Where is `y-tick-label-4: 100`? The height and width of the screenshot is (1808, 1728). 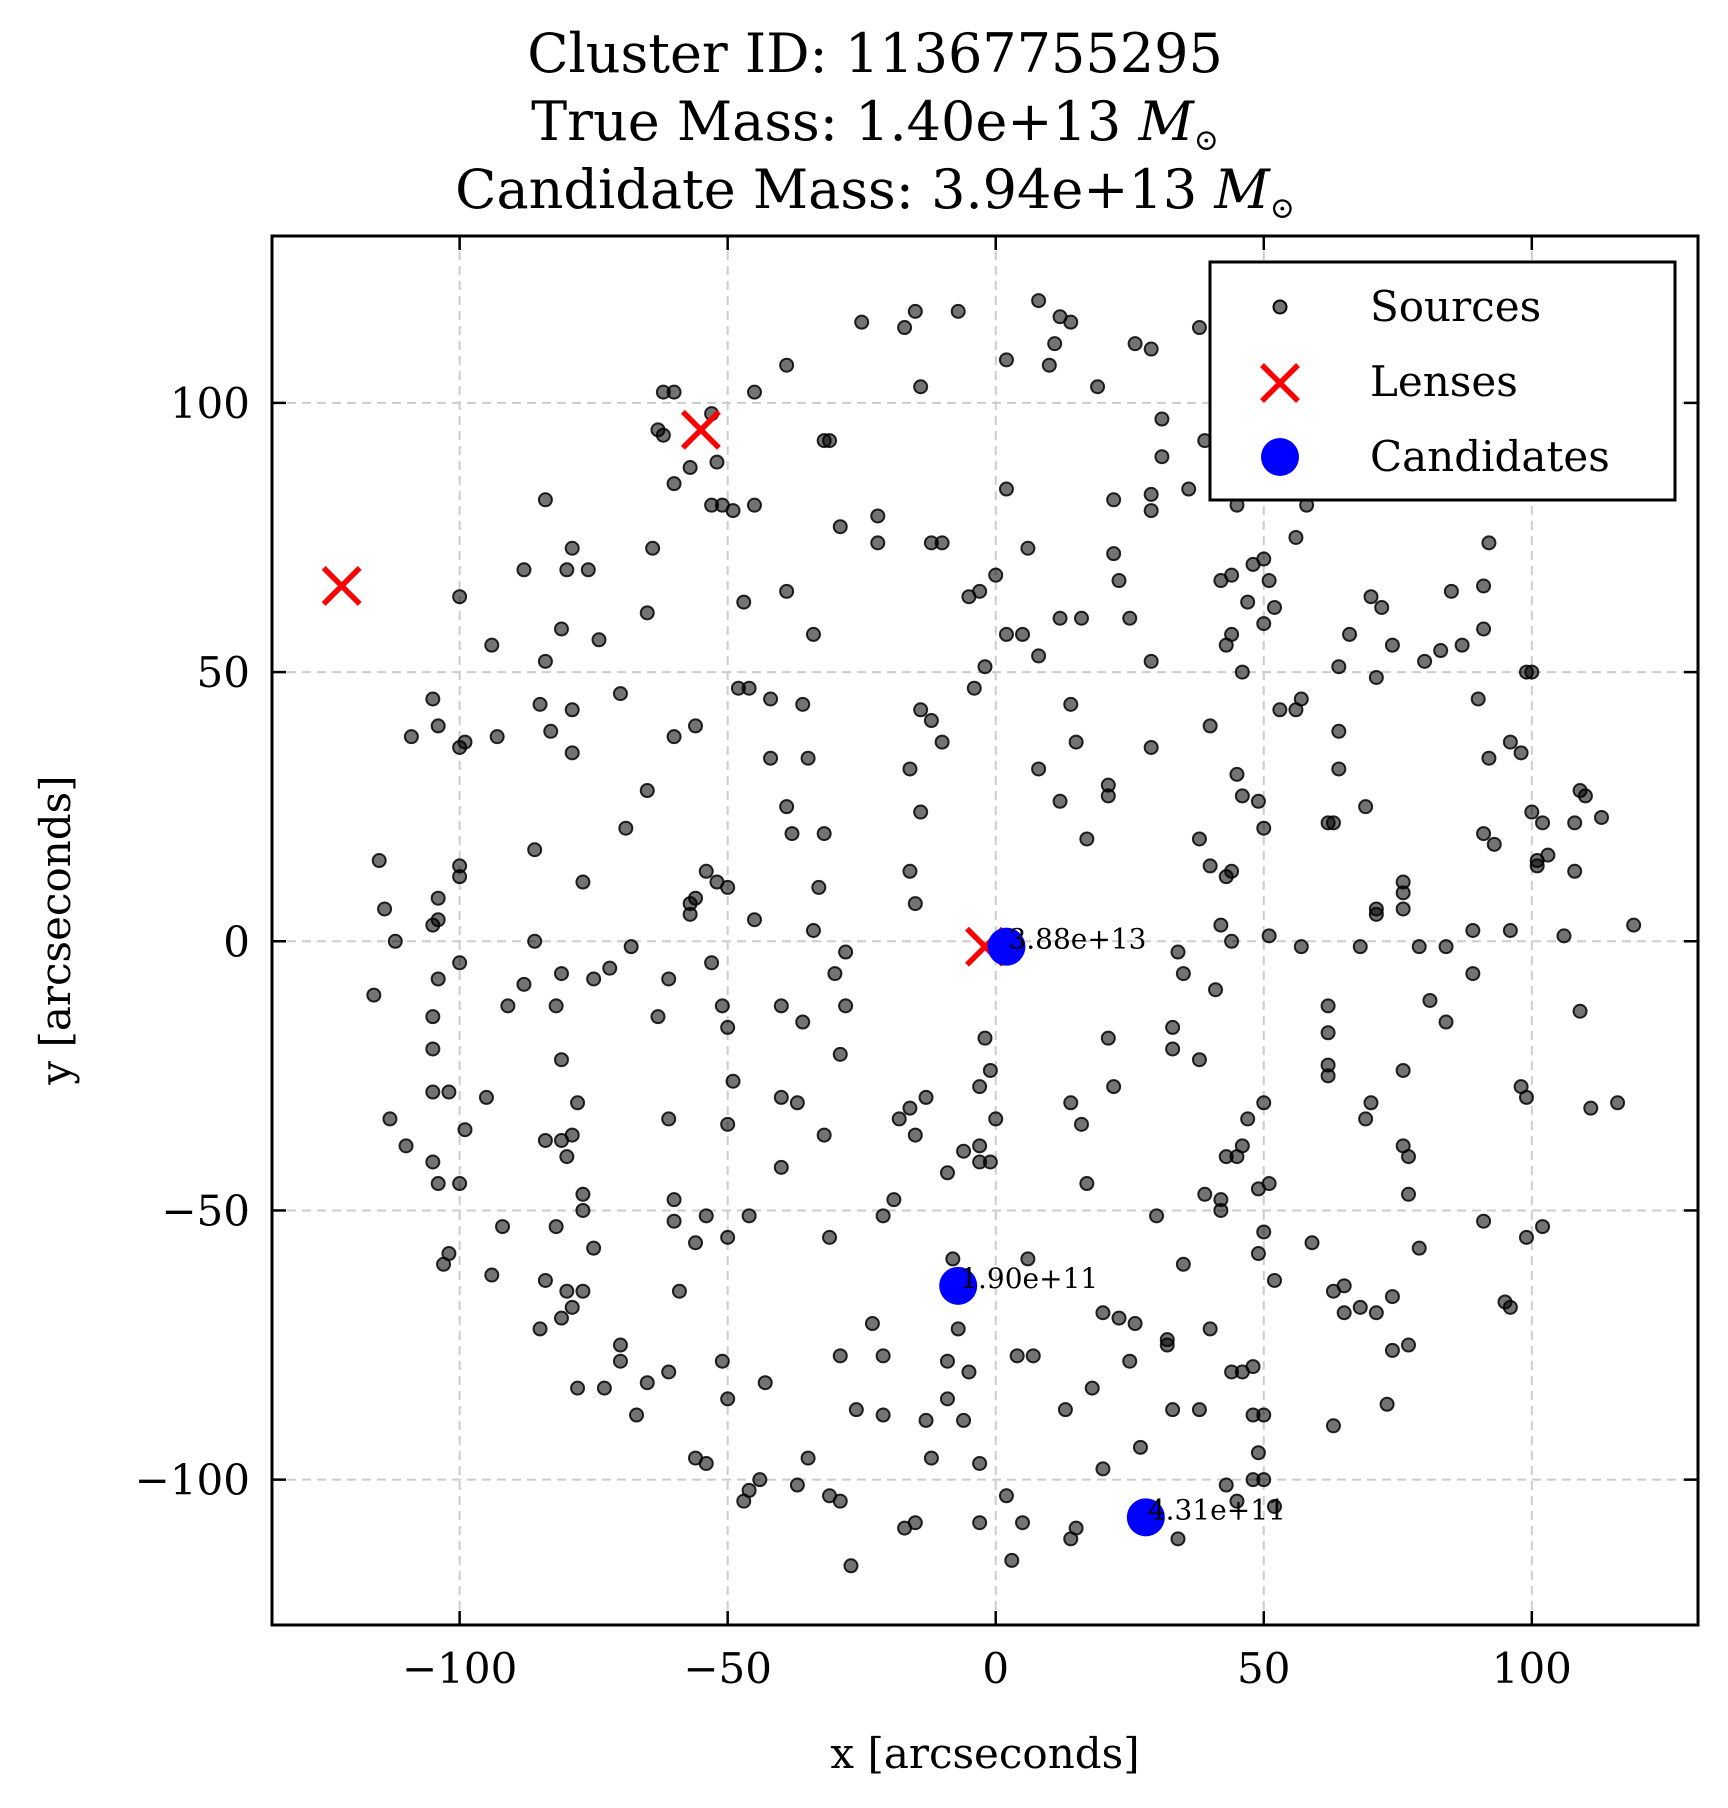 y-tick-label-4: 100 is located at coordinates (210, 403).